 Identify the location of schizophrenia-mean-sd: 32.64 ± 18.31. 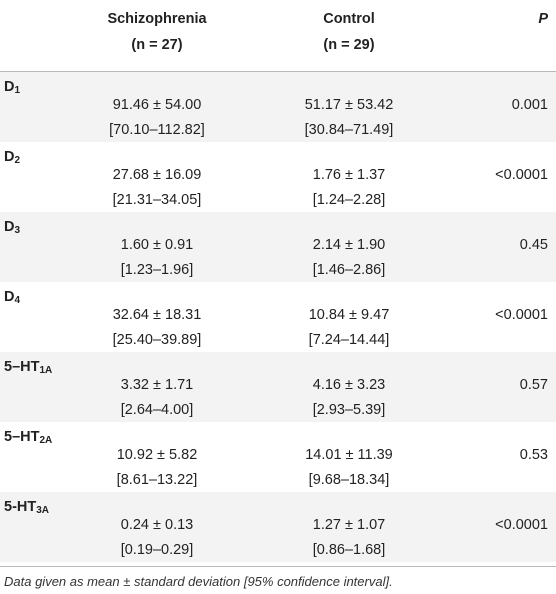
(157, 315).